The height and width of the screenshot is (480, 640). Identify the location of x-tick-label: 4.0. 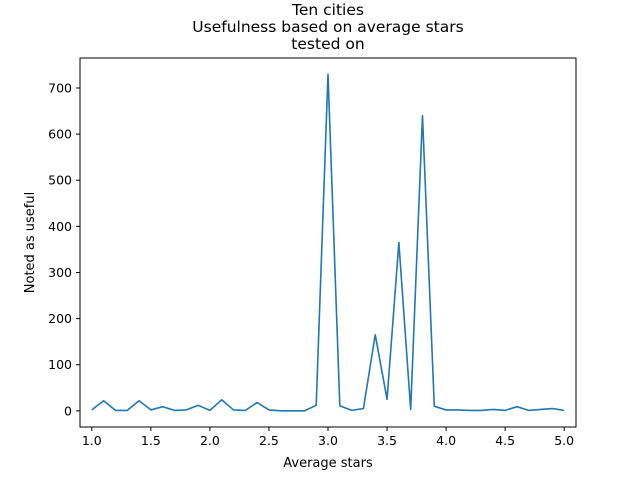
(446, 440).